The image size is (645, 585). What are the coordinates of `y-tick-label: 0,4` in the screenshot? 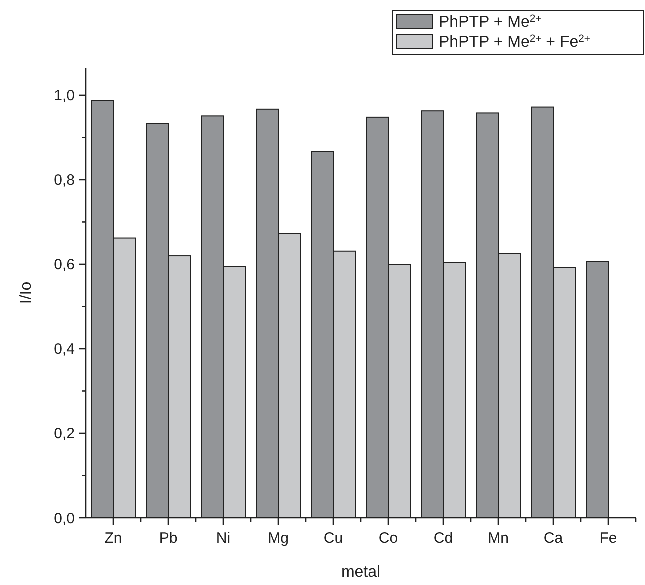 It's located at (64, 349).